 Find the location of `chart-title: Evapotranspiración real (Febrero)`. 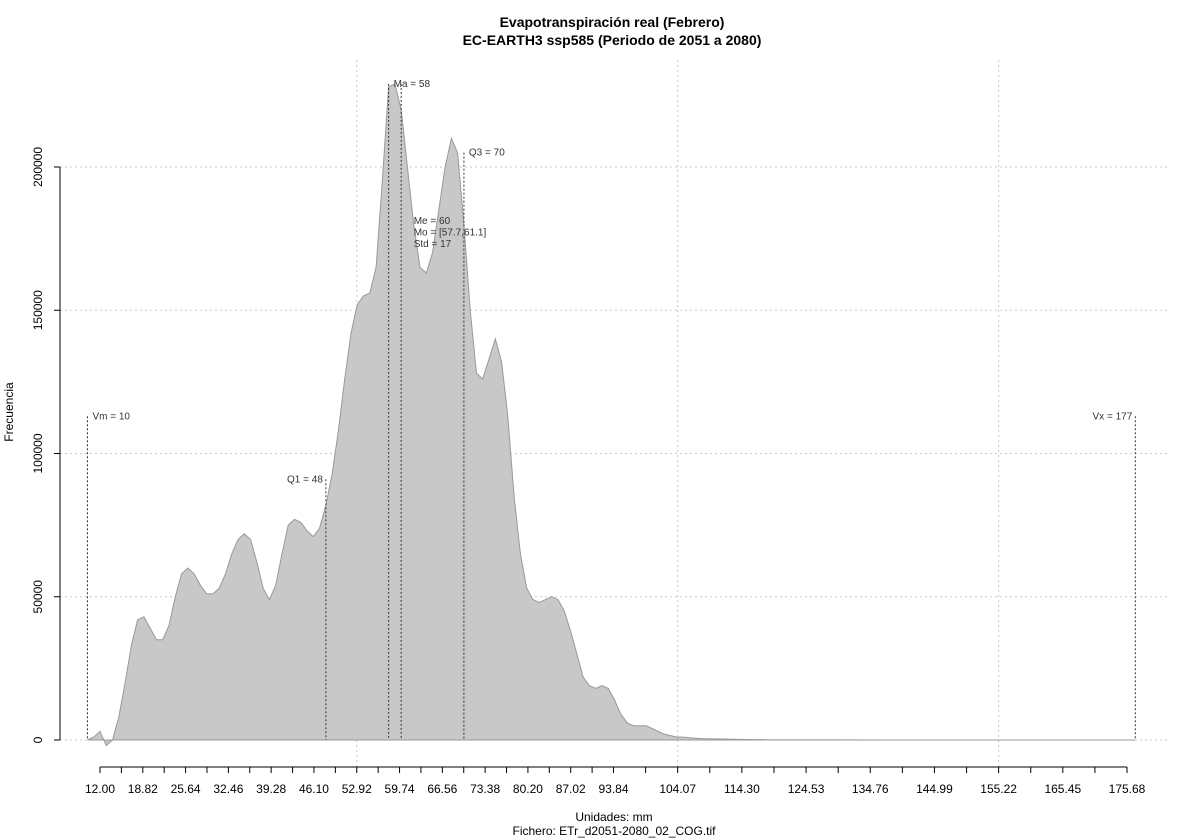

chart-title: Evapotranspiración real (Febrero) is located at coordinates (612, 22).